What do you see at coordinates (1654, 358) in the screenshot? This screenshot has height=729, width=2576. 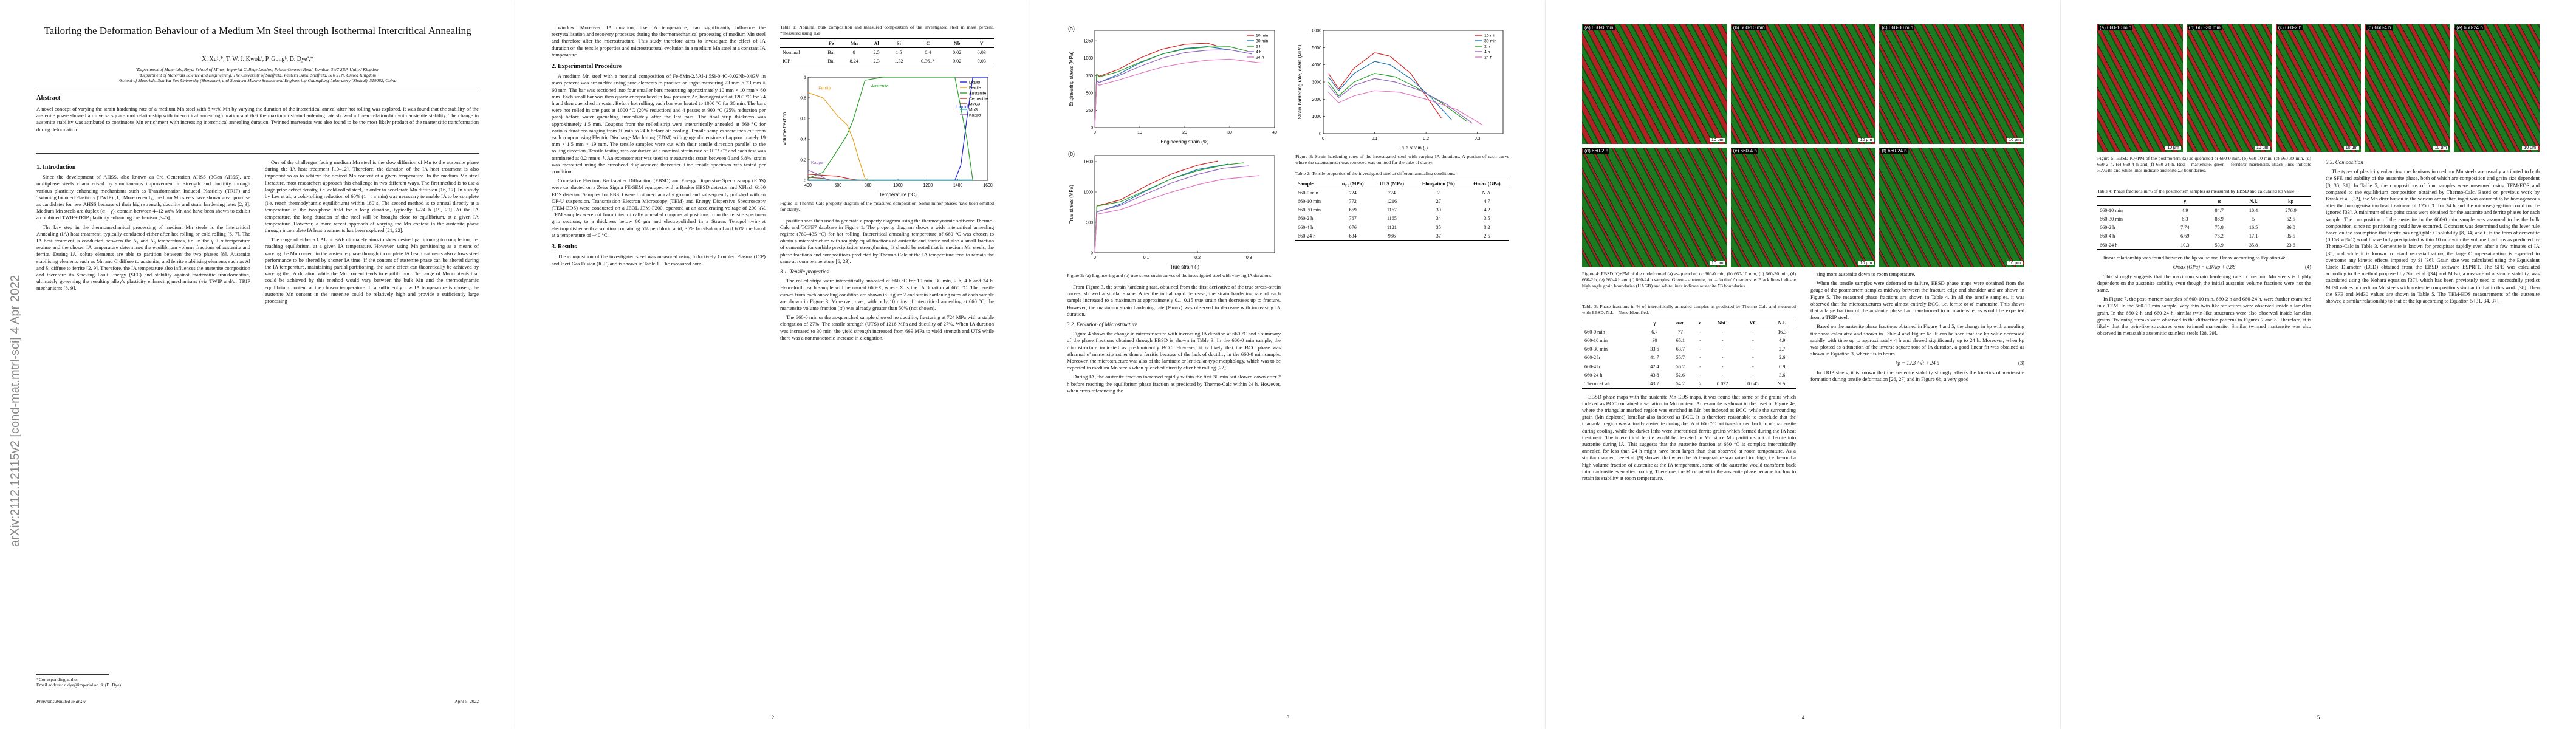 I see `table-cell: 41.7` at bounding box center [1654, 358].